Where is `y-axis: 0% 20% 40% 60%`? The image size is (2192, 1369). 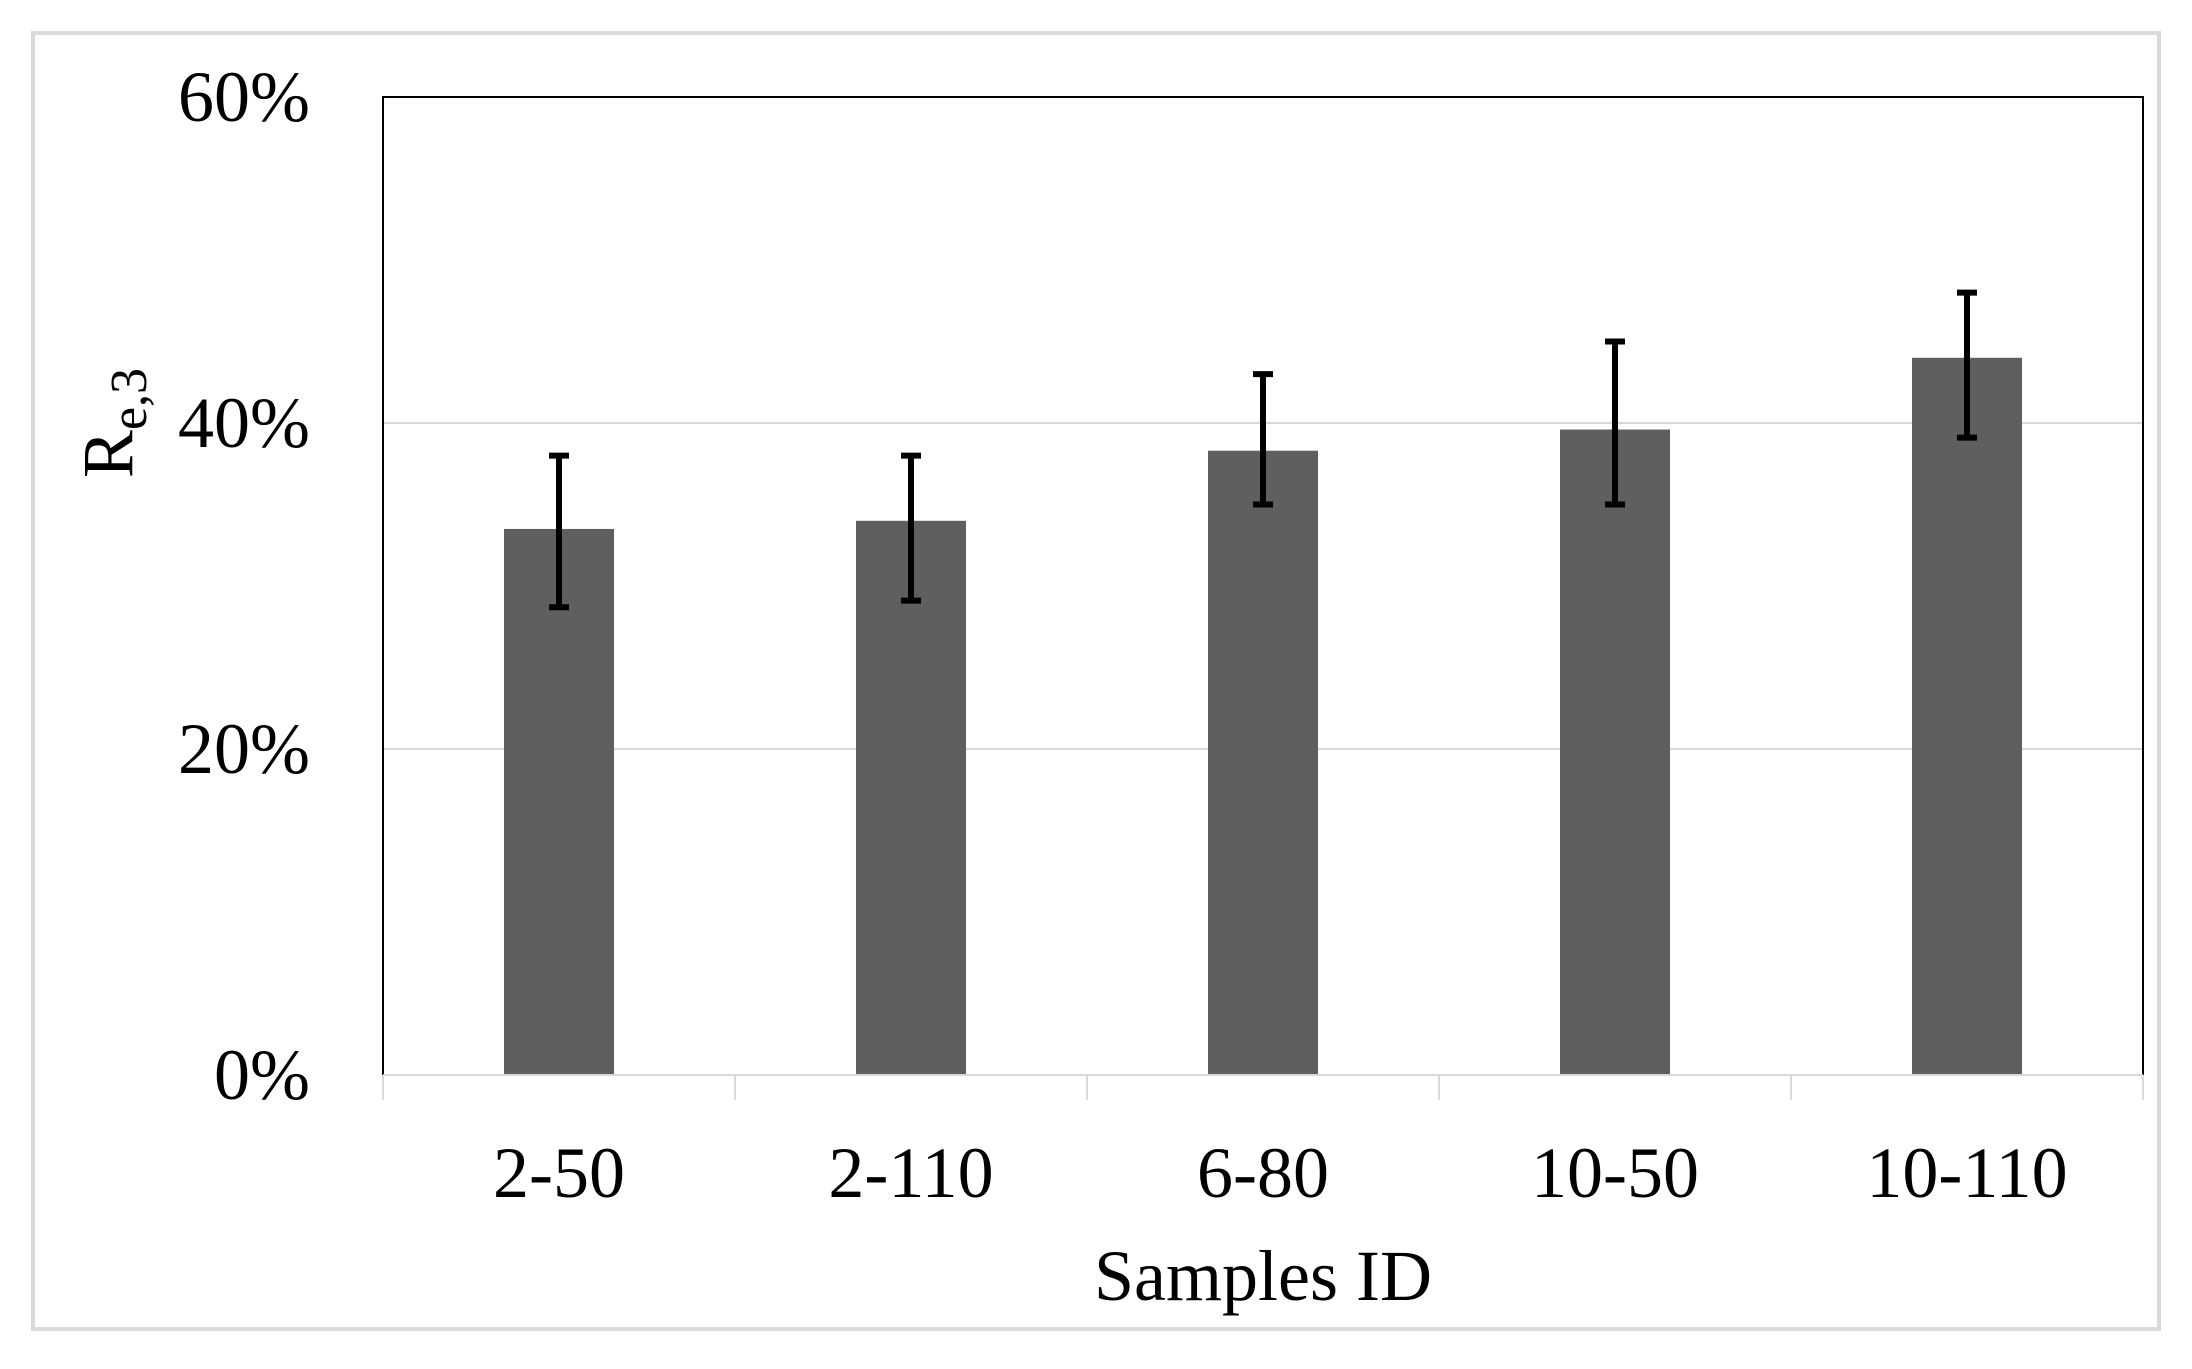 y-axis: 0% 20% 40% 60% is located at coordinates (244, 586).